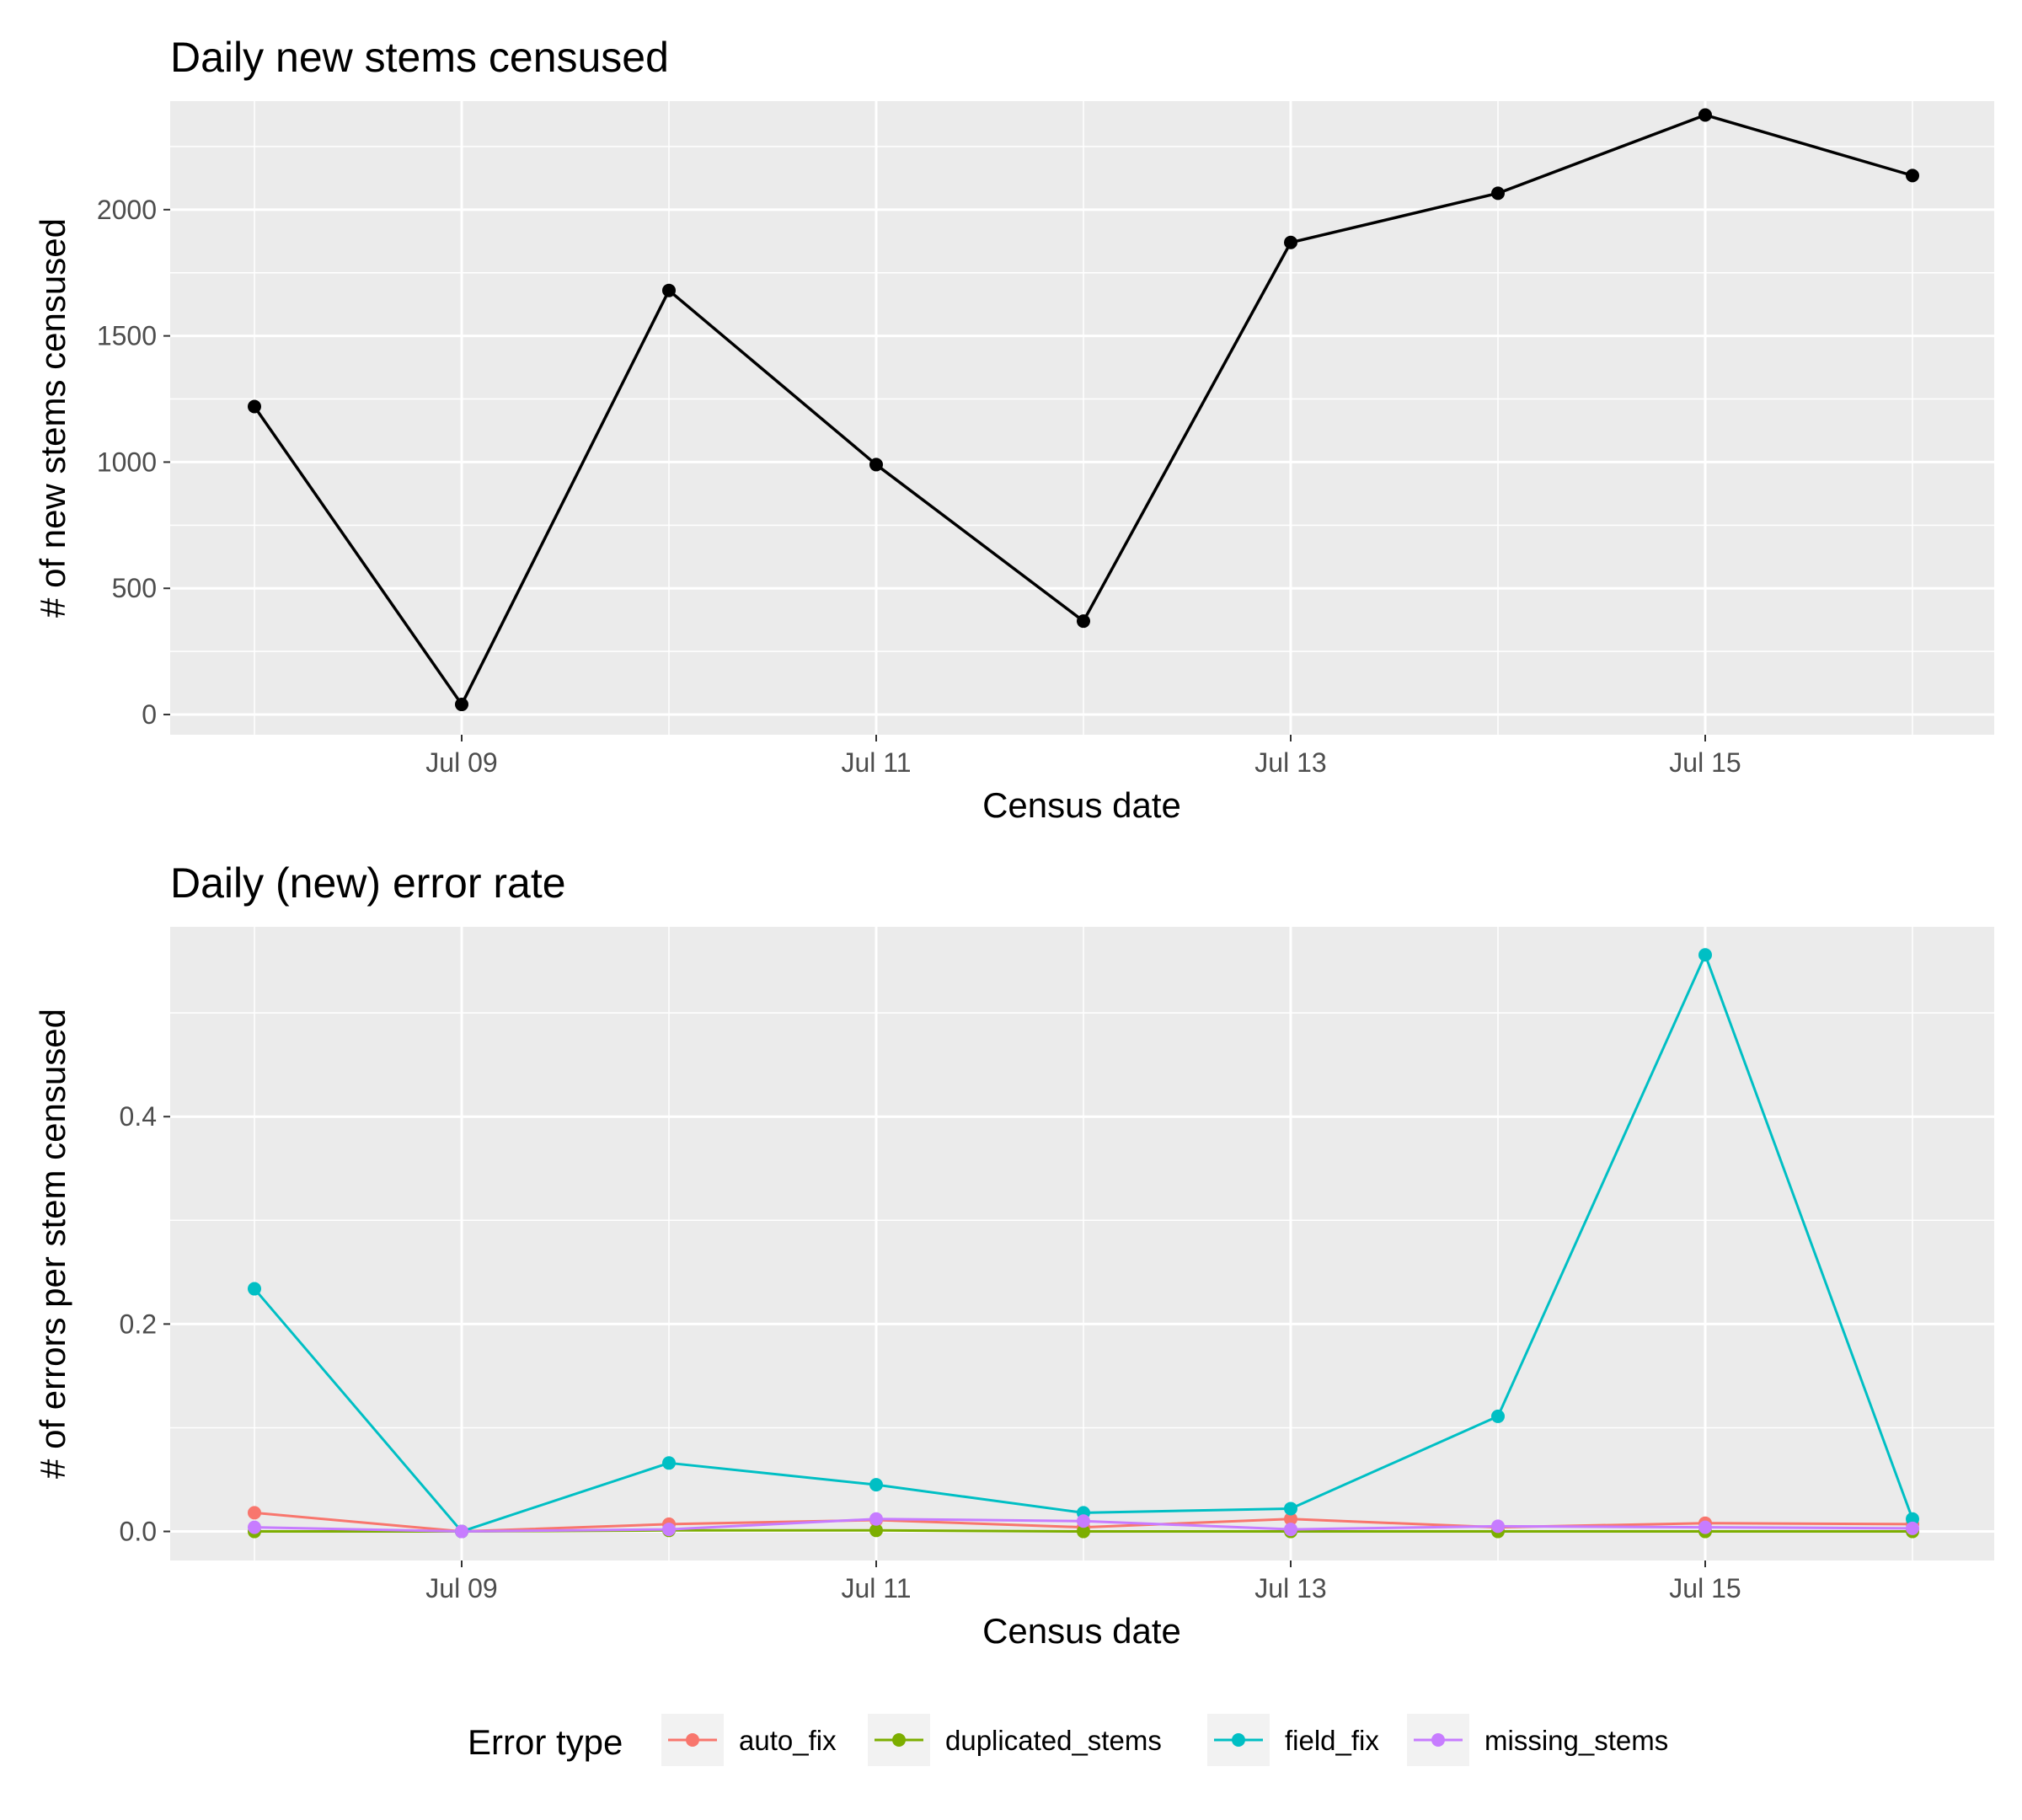 The height and width of the screenshot is (1820, 2022). I want to click on legend-title: Error type, so click(545, 1742).